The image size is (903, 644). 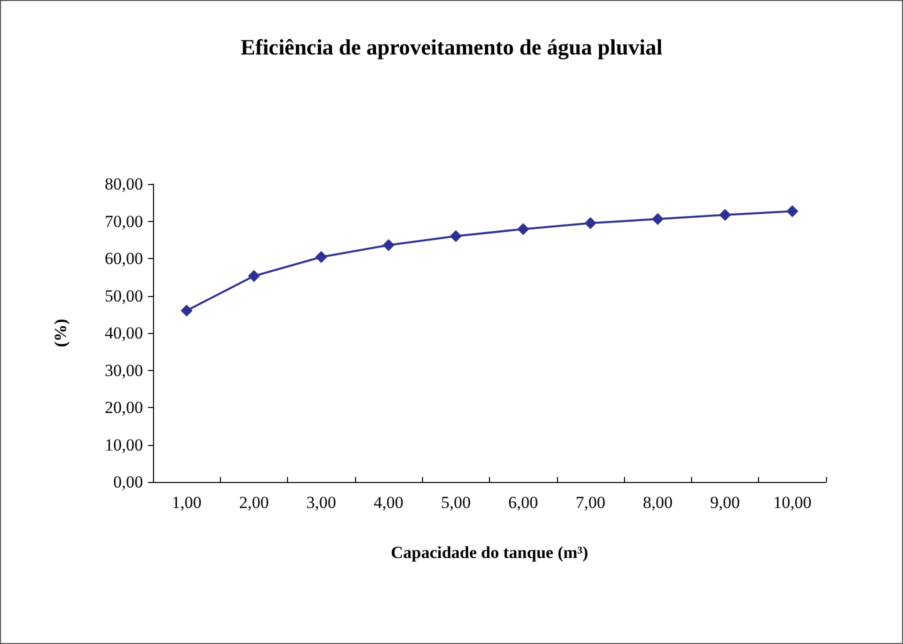 What do you see at coordinates (451, 47) in the screenshot?
I see `chart-title: Eficiência de aproveitamento de água pluvial` at bounding box center [451, 47].